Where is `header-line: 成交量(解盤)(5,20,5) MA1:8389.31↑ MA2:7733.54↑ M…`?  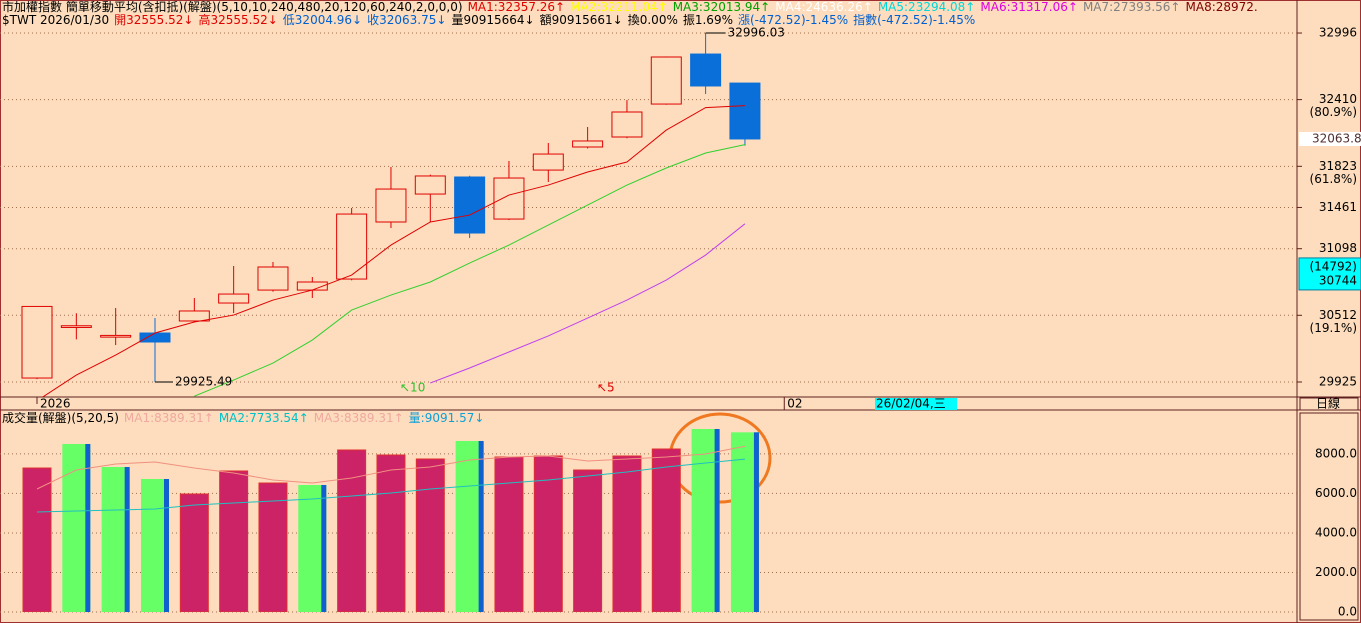 header-line: 成交量(解盤)(5,20,5) MA1:8389.31↑ MA2:7733.54↑ M… is located at coordinates (649, 418).